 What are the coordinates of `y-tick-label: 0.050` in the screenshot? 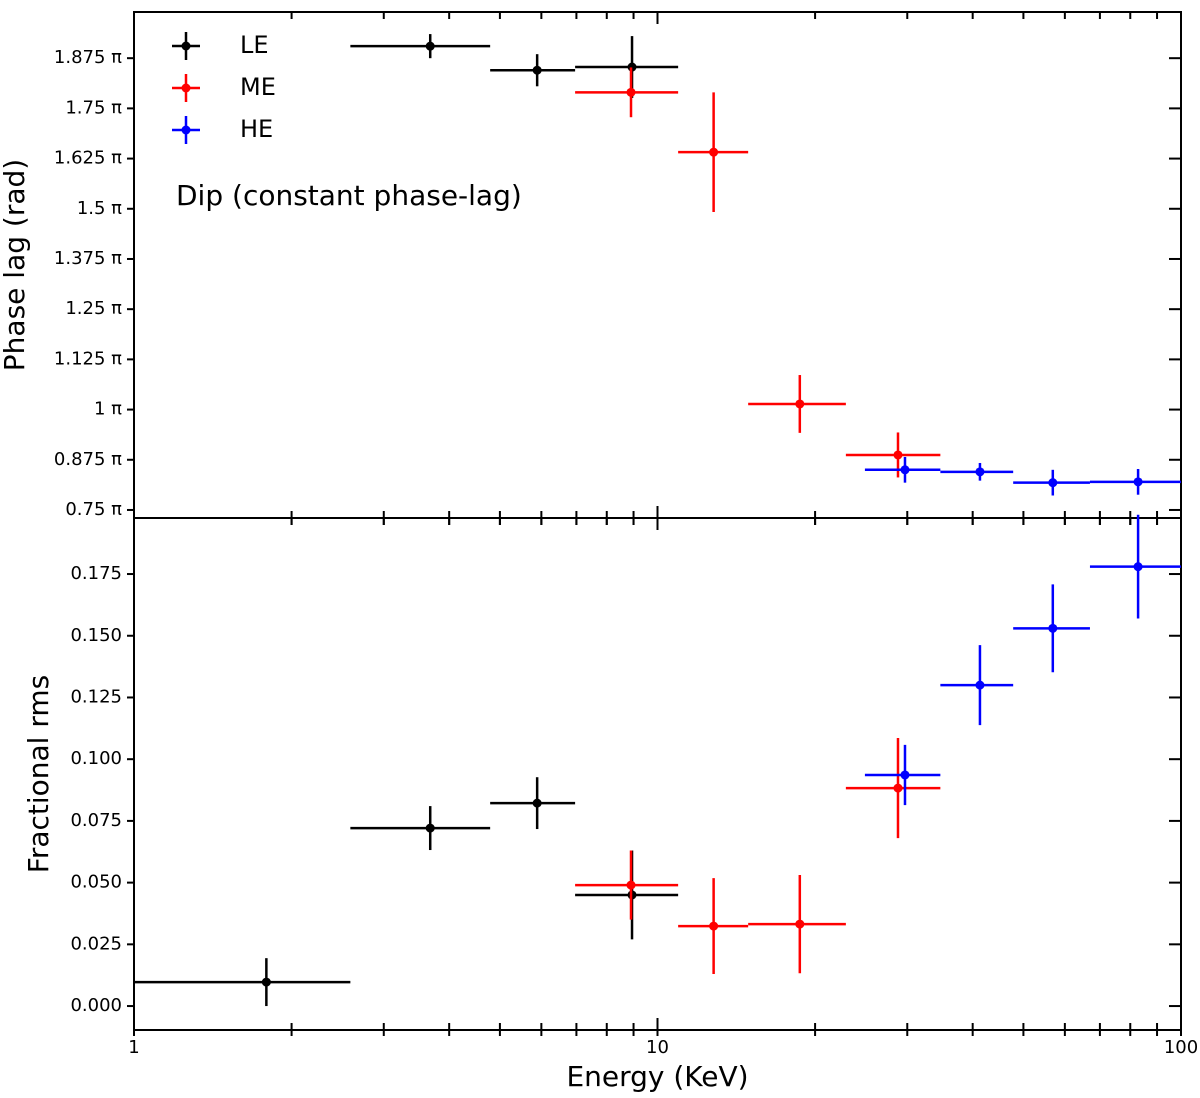 It's located at (96, 882).